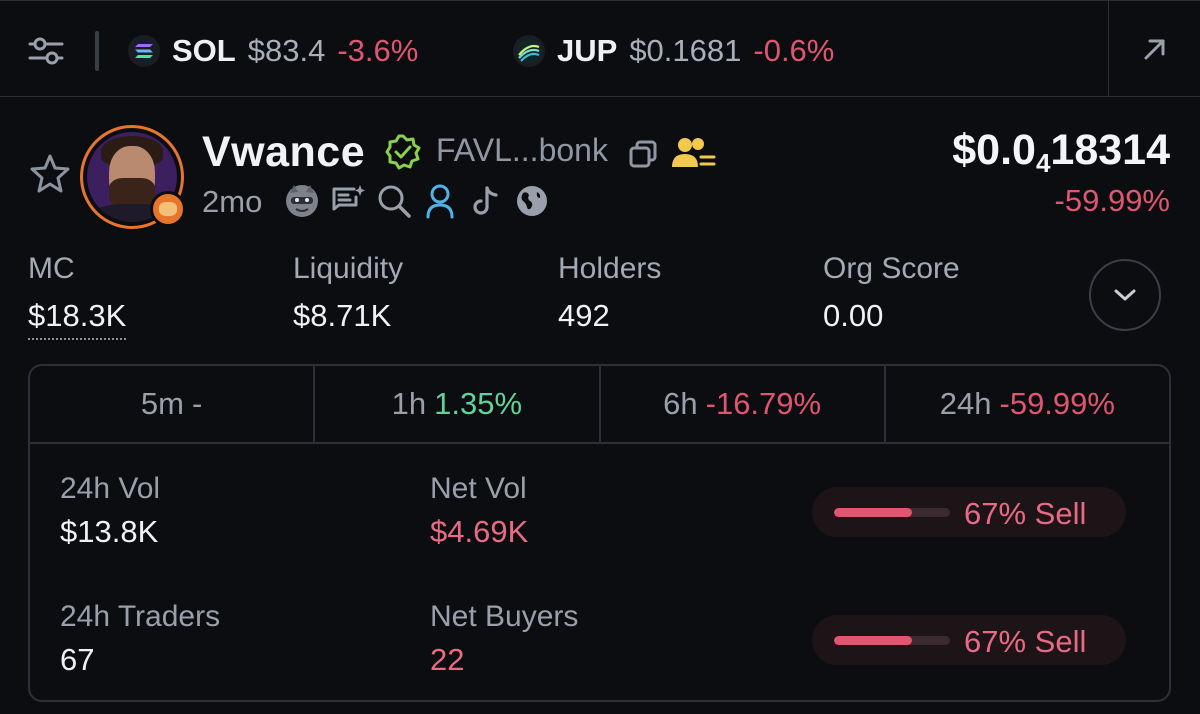 The height and width of the screenshot is (714, 1200). I want to click on token-avatar, so click(132, 177).